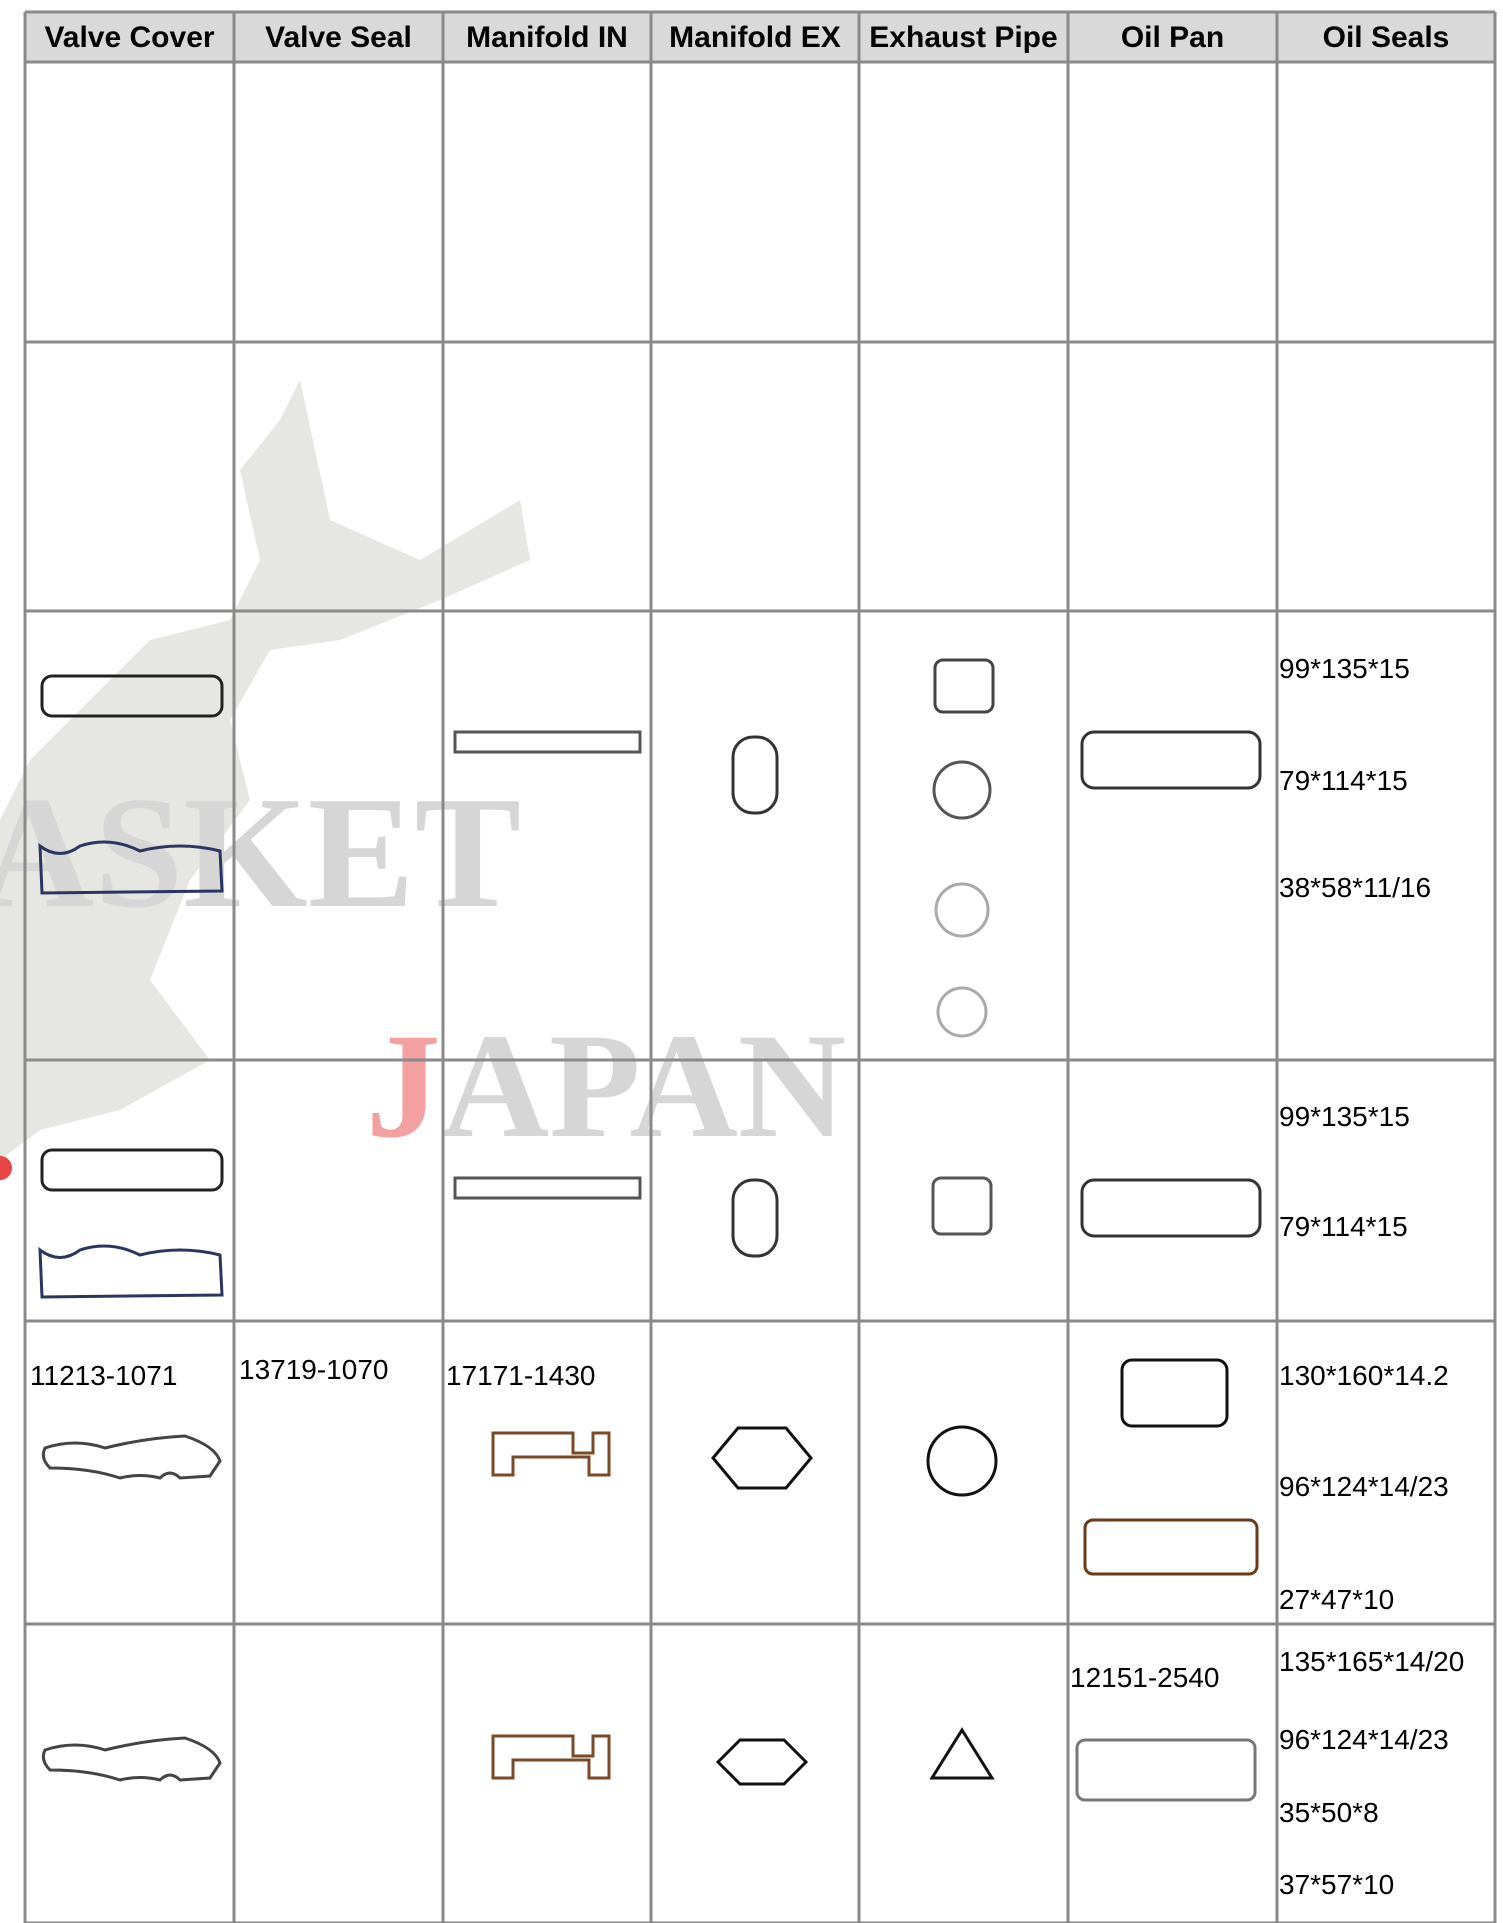 Image resolution: width=1503 pixels, height=1923 pixels. I want to click on part-number: 13719-1070, so click(313, 1369).